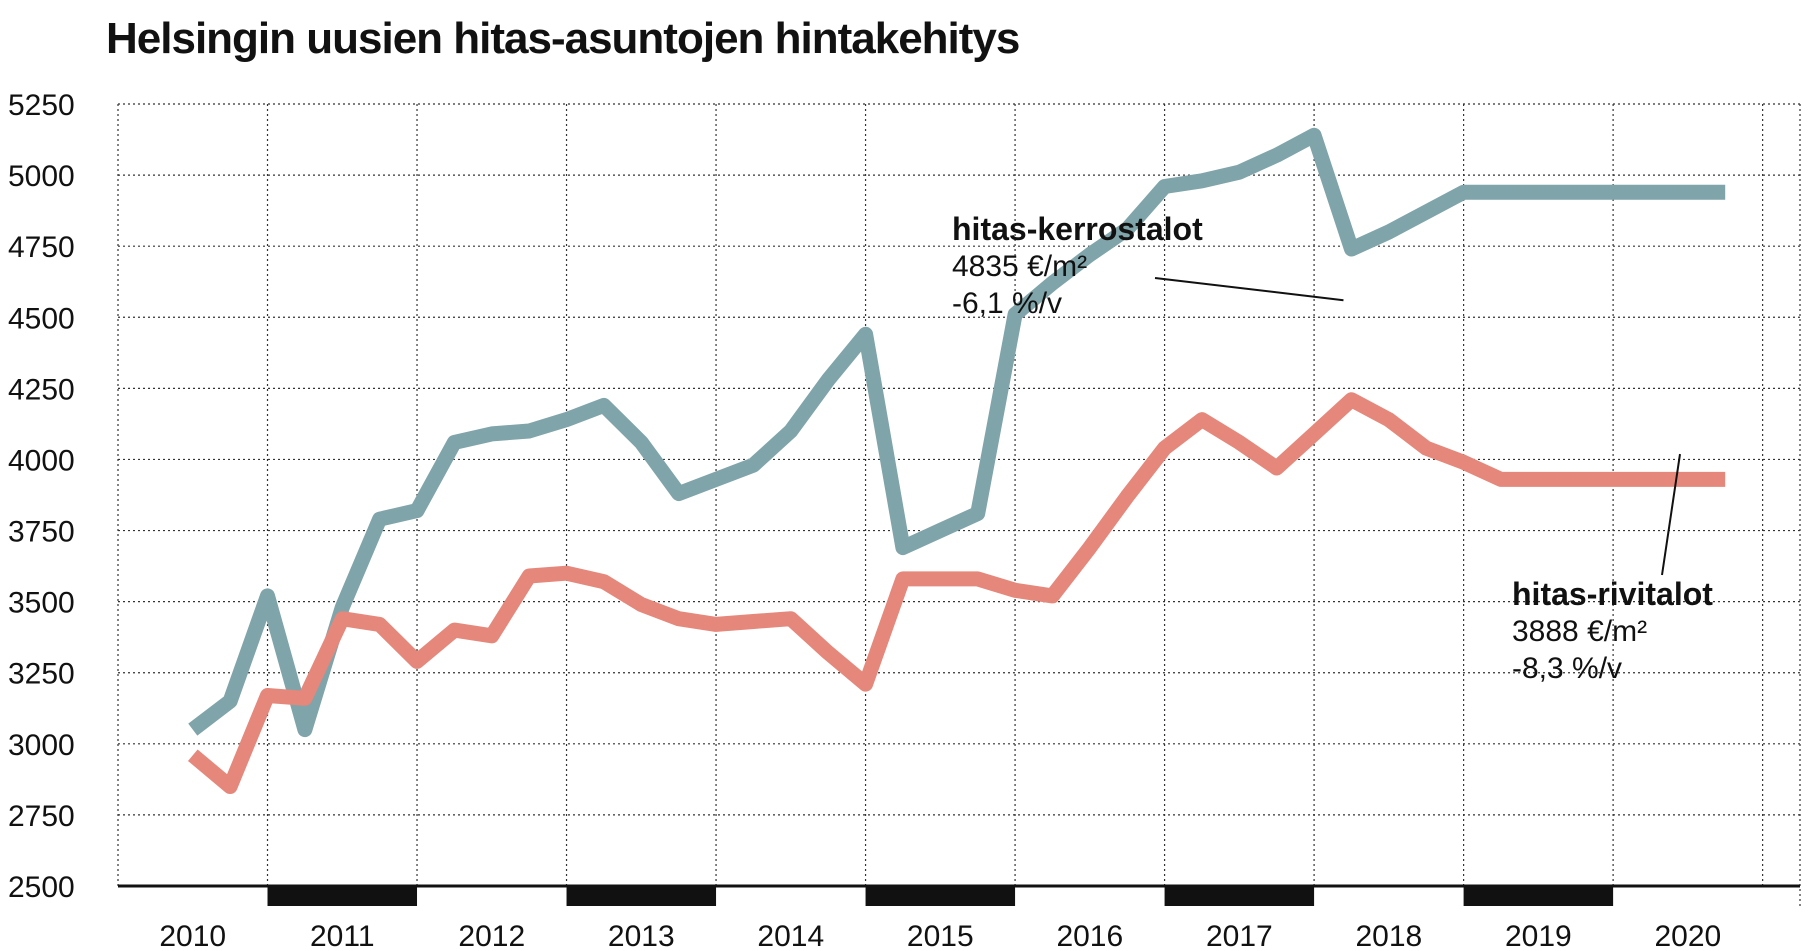 This screenshot has height=951, width=1819. I want to click on y-tick-label: 4000, so click(41, 460).